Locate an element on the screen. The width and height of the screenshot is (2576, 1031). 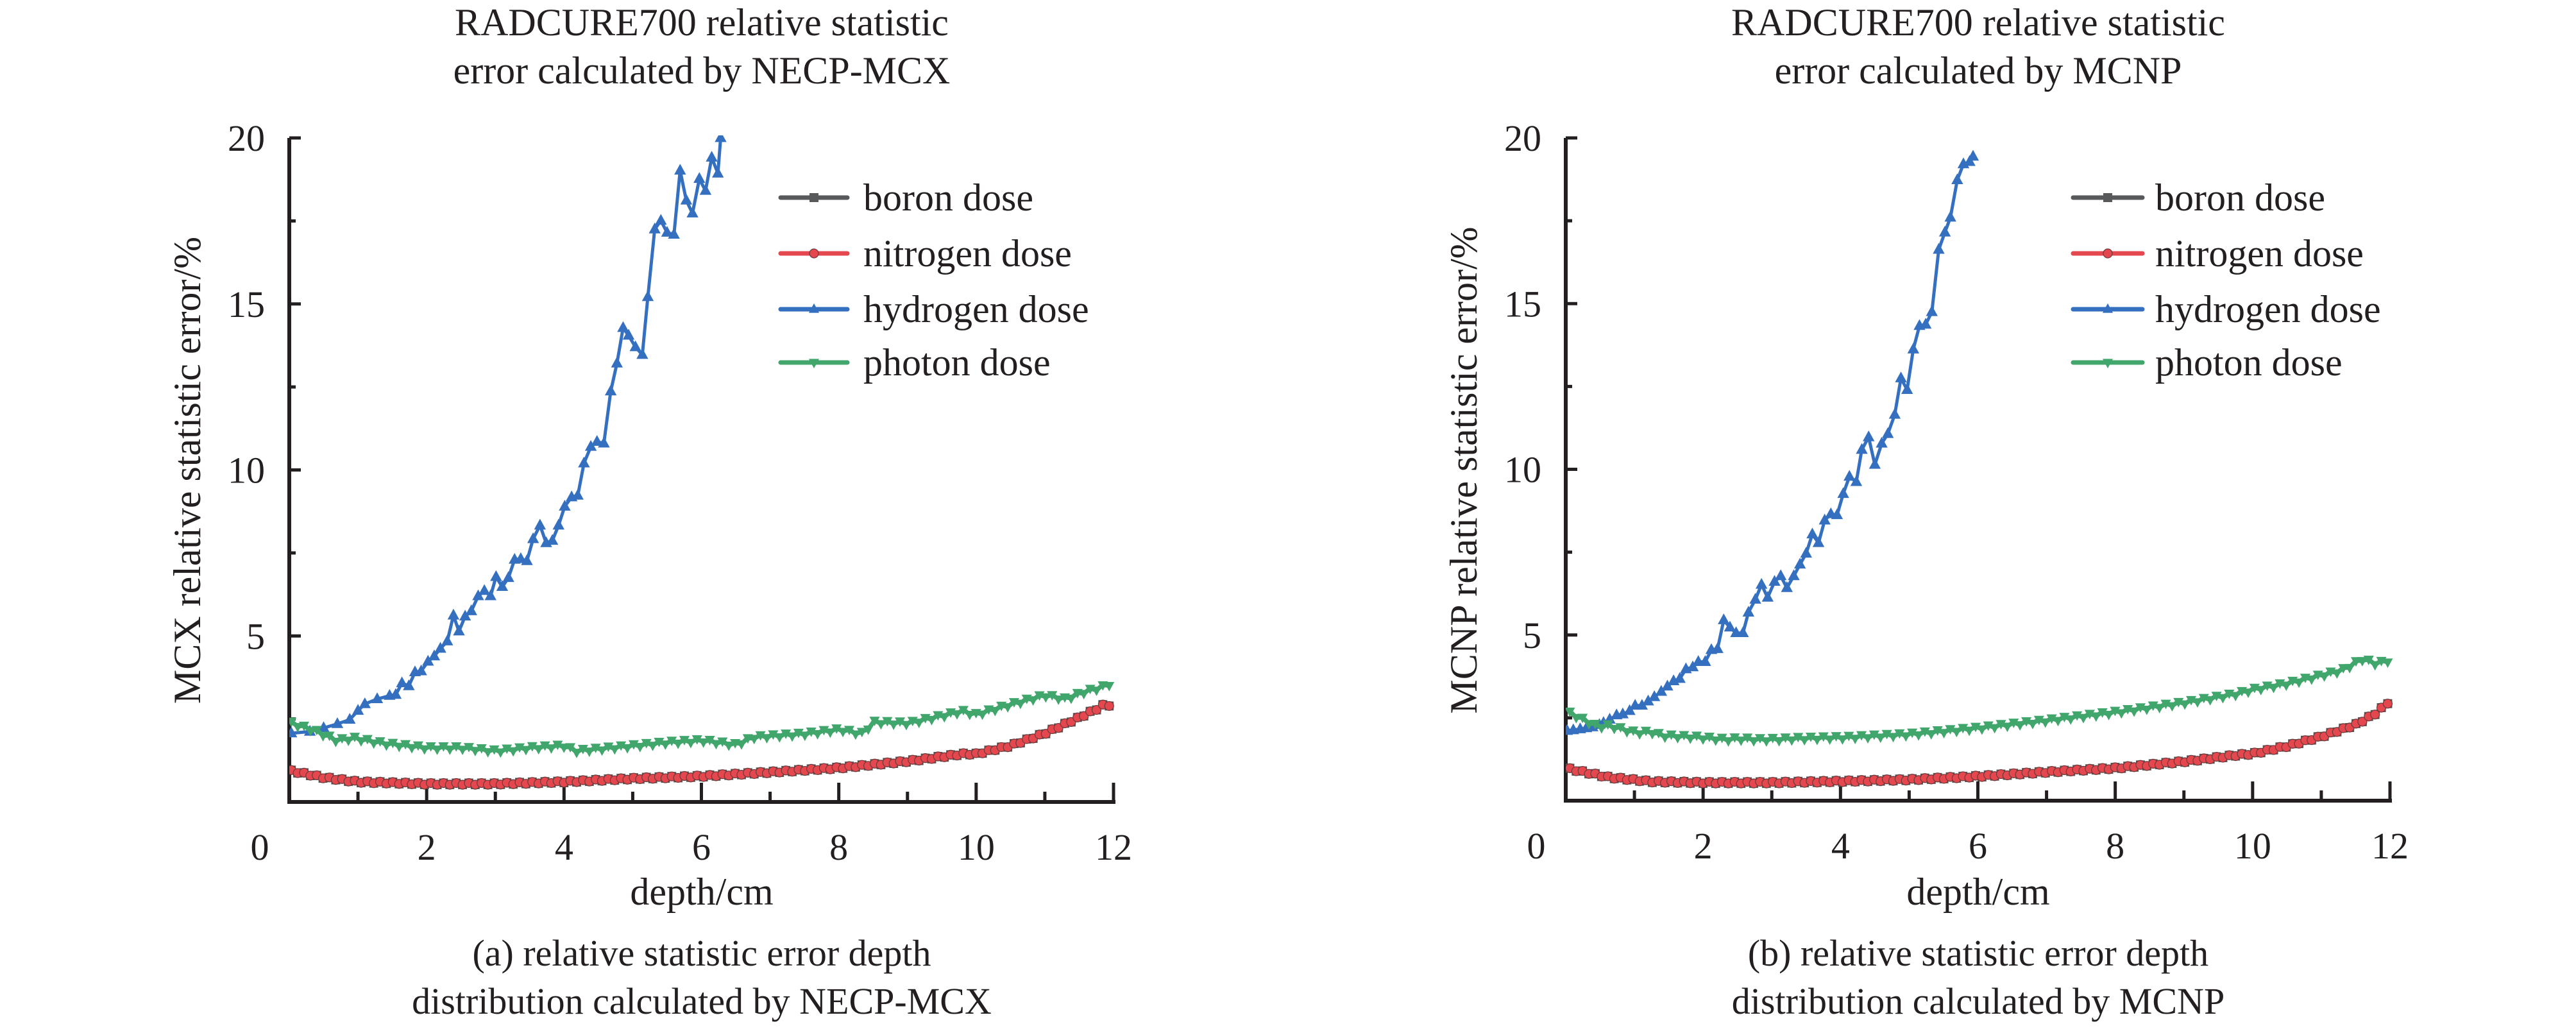
legend-item-hydrogen: hydrogen dose is located at coordinates (2226, 309).